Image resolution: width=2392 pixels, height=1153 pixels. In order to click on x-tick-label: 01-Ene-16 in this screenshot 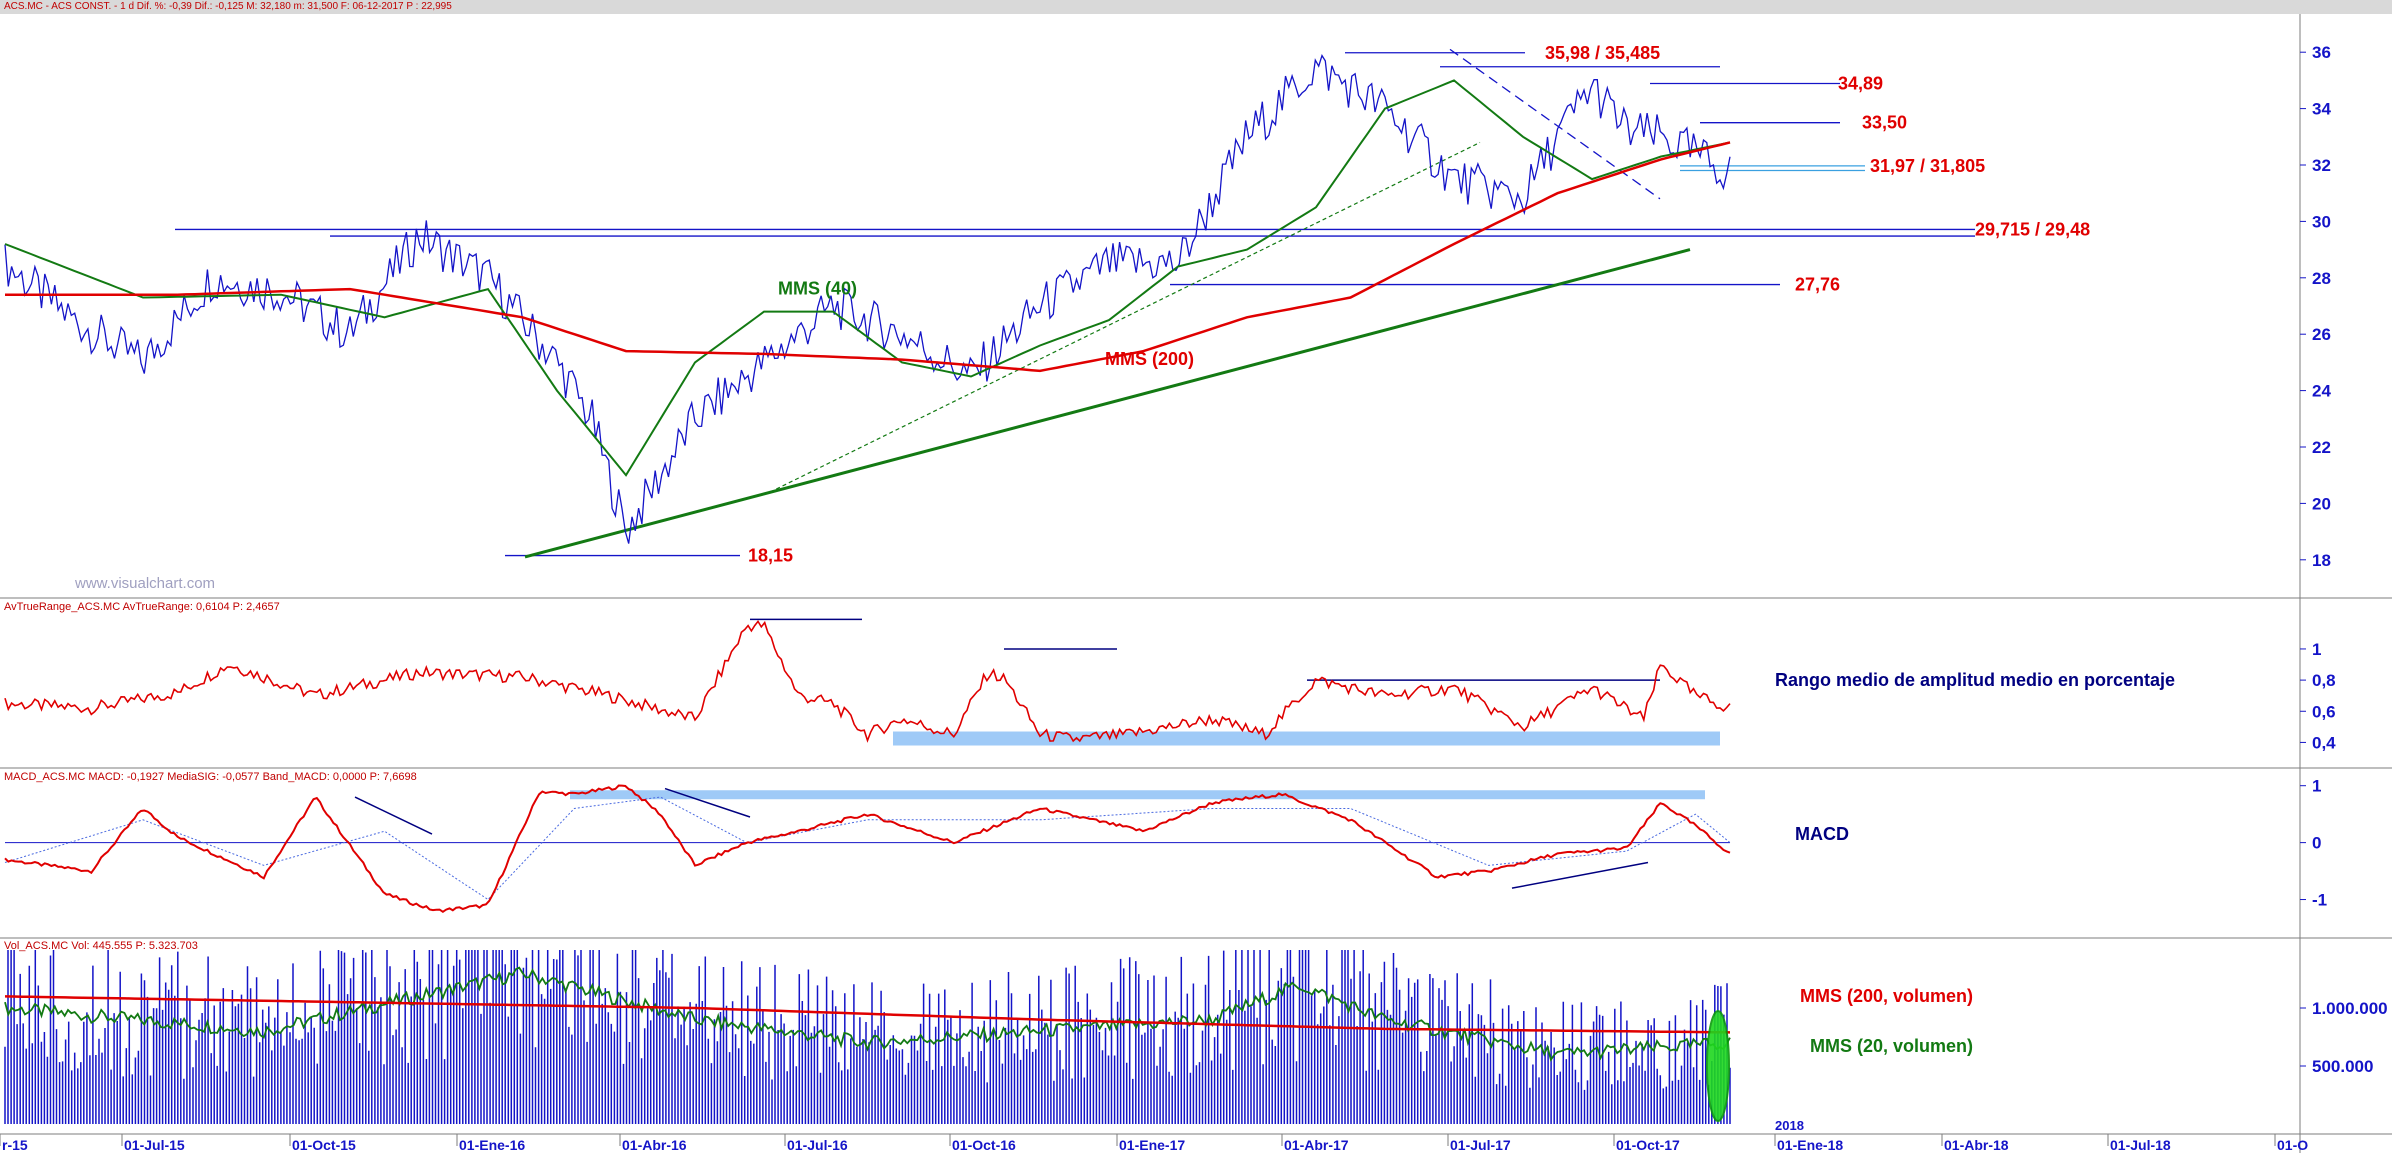, I will do `click(492, 1145)`.